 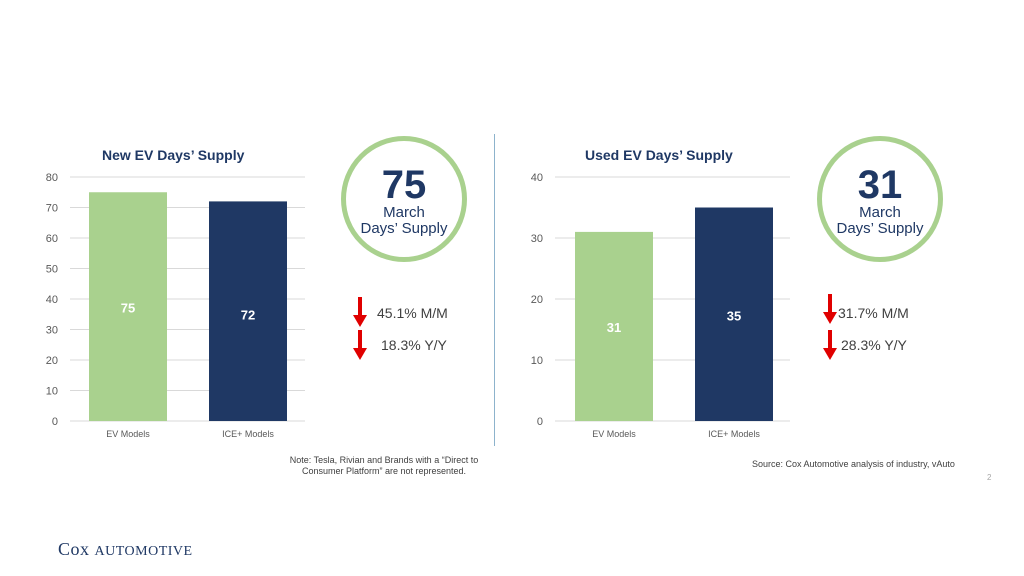 What do you see at coordinates (660, 305) in the screenshot?
I see `used-ev-days-supply-chart: 0 10 20 30 40 31 EV Models 35 ICE+ Models` at bounding box center [660, 305].